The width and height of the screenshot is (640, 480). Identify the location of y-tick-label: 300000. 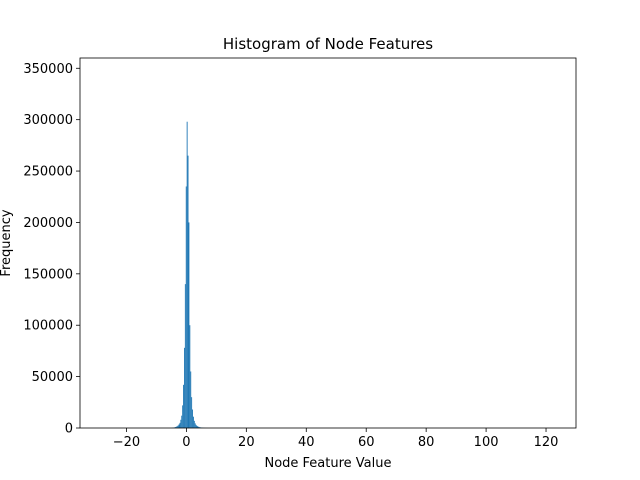
(48, 120).